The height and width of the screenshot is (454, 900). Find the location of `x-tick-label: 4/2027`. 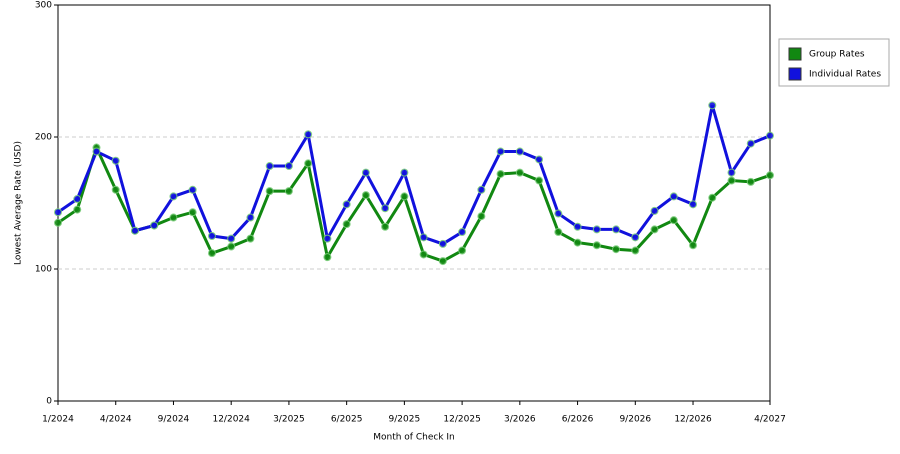

x-tick-label: 4/2027 is located at coordinates (770, 420).